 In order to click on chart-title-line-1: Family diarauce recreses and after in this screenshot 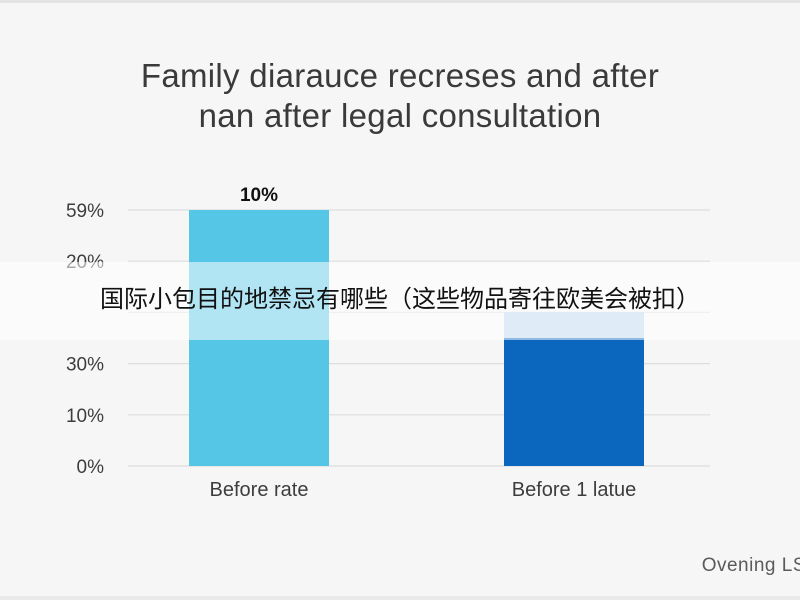, I will do `click(400, 75)`.